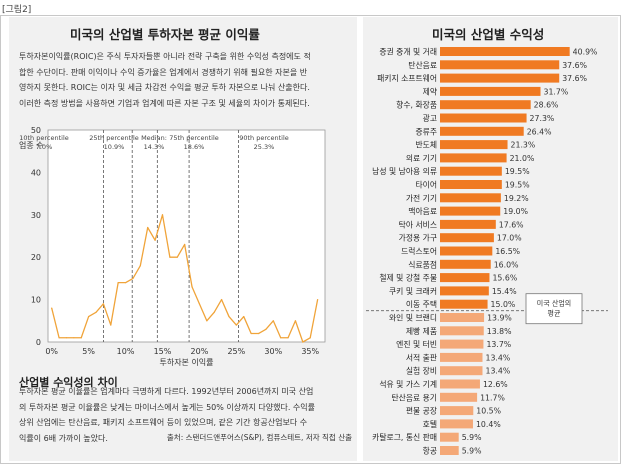 This screenshot has height=465, width=622. Describe the element at coordinates (154, 147) in the screenshot. I see `percentile-value: 14.3%` at that location.